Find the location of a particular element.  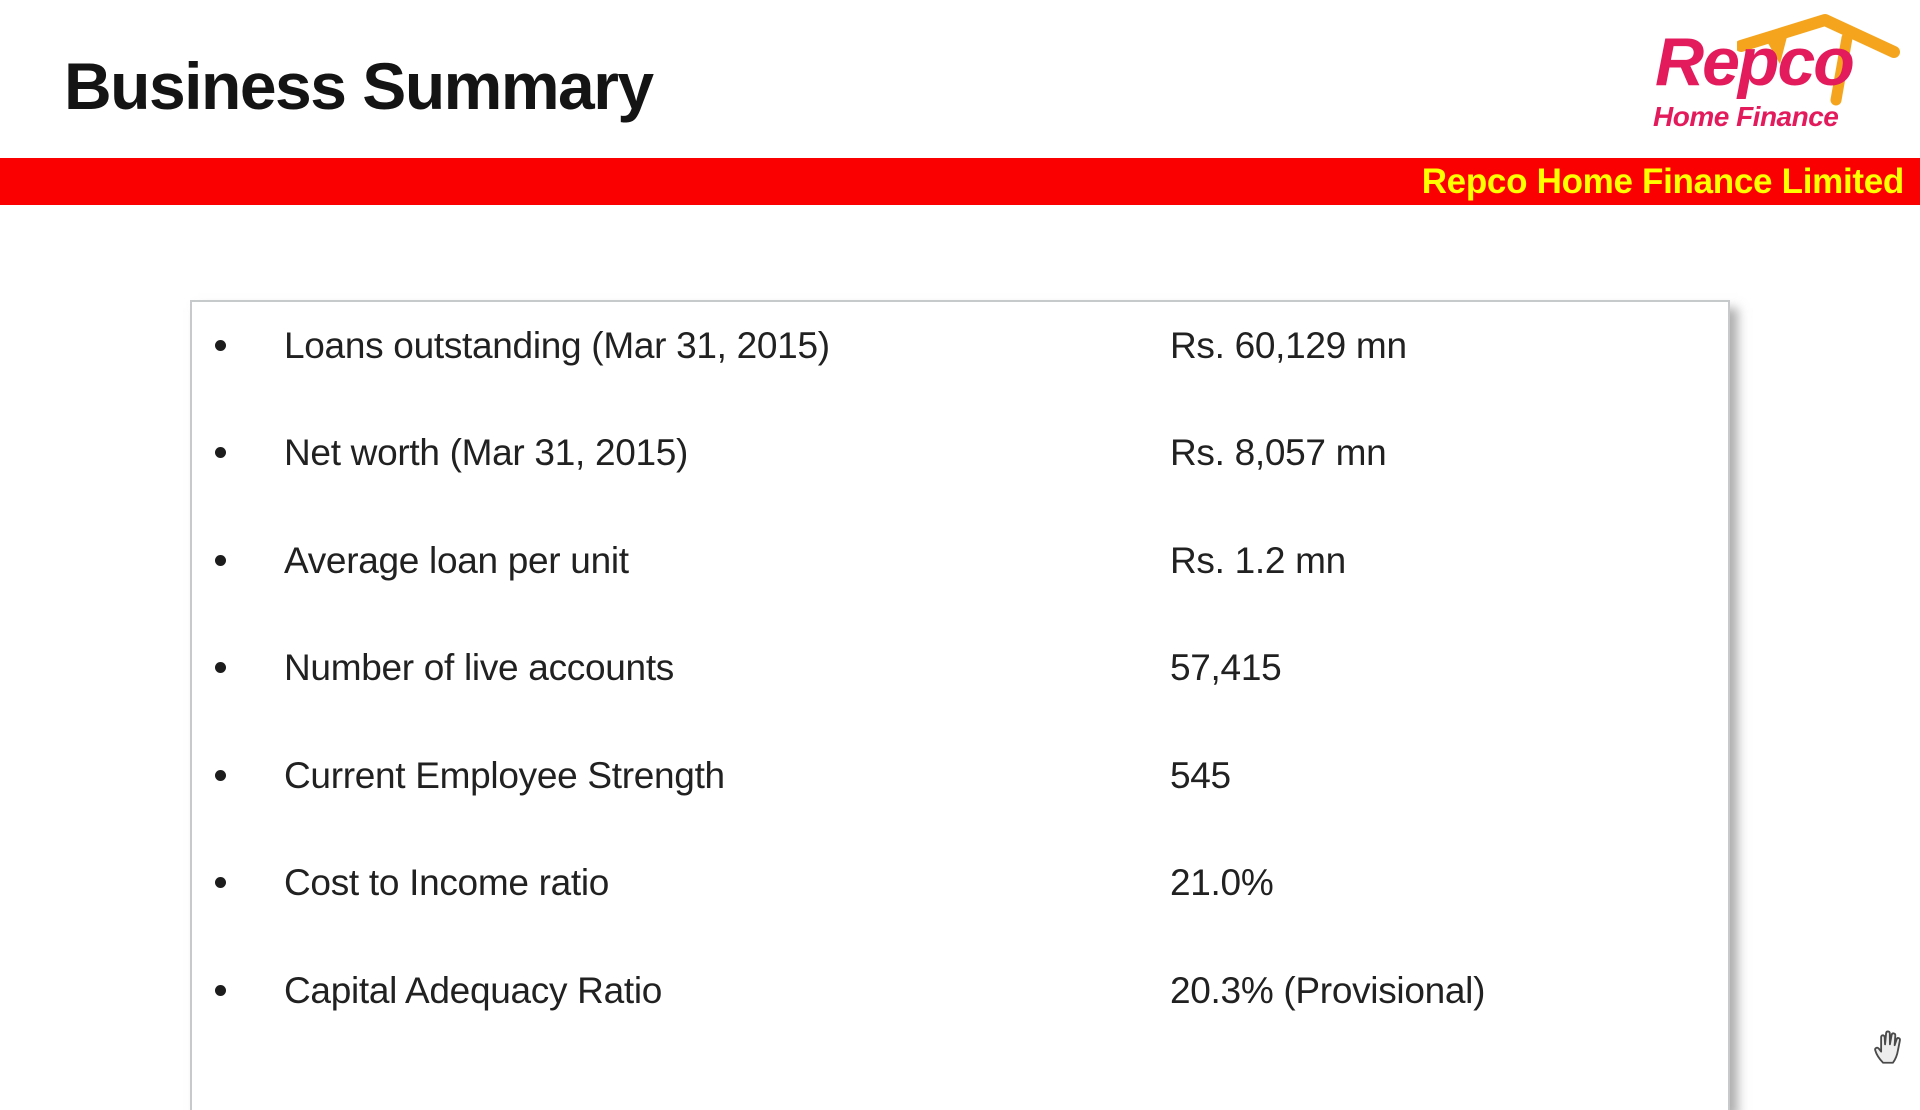

summary-value: Rs. 1.2 mn is located at coordinates (1258, 560).